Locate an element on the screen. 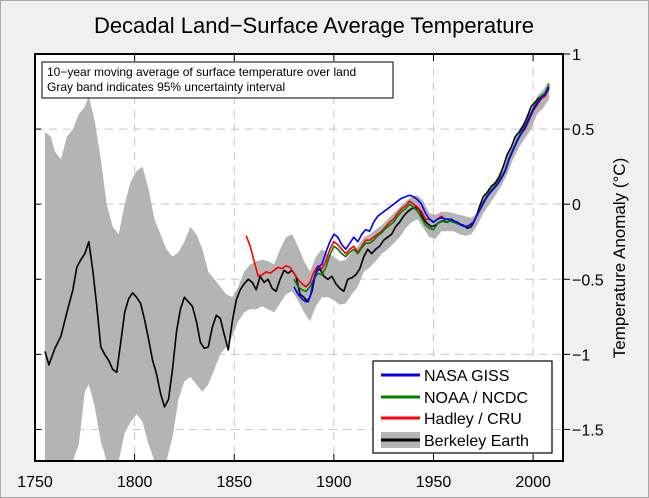  x-tick-label-1750: 1750 is located at coordinates (35, 482).